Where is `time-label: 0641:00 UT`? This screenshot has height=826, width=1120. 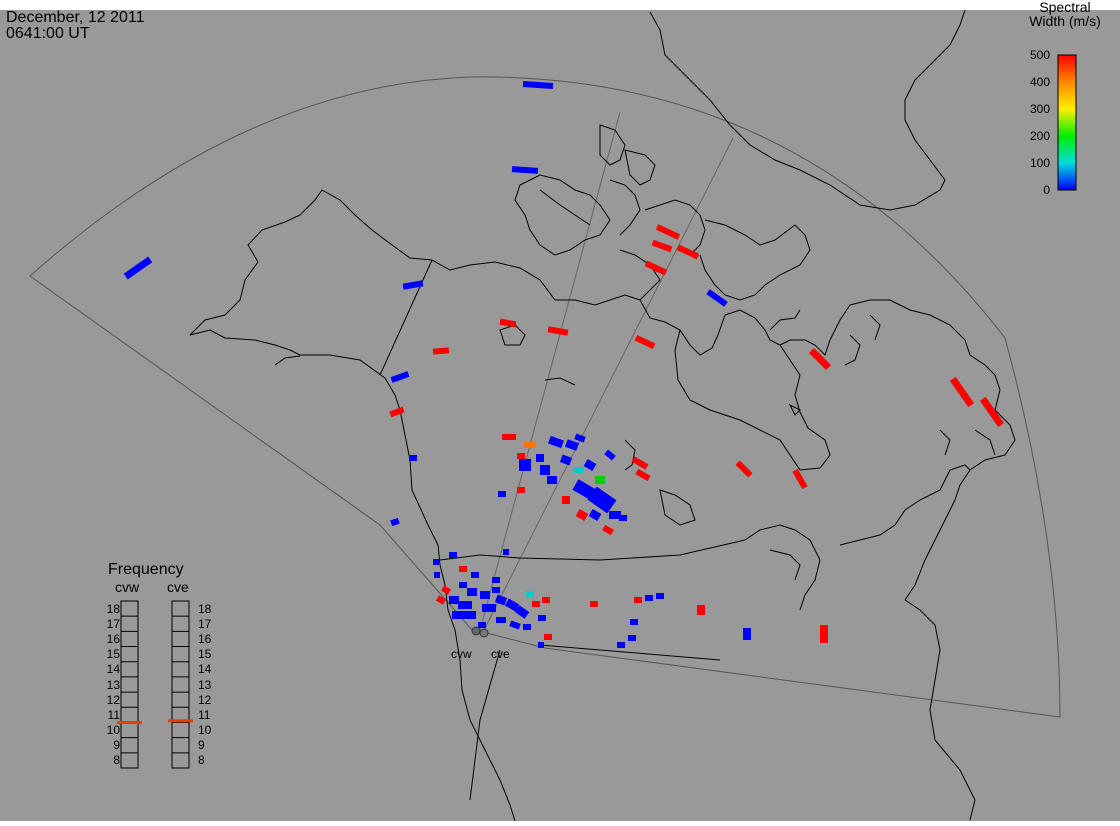
time-label: 0641:00 UT is located at coordinates (48, 33).